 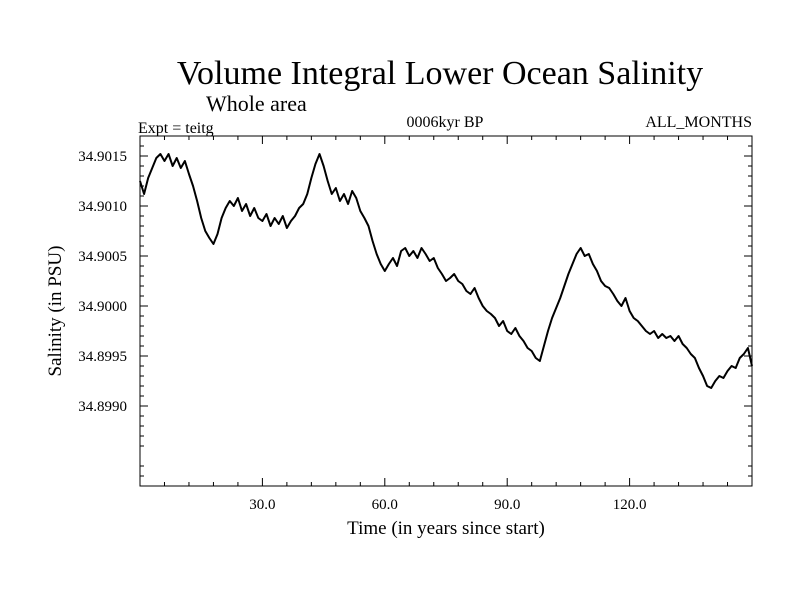 I want to click on chart-title: Volume Integral Lower Ocean Salinity, so click(x=440, y=73).